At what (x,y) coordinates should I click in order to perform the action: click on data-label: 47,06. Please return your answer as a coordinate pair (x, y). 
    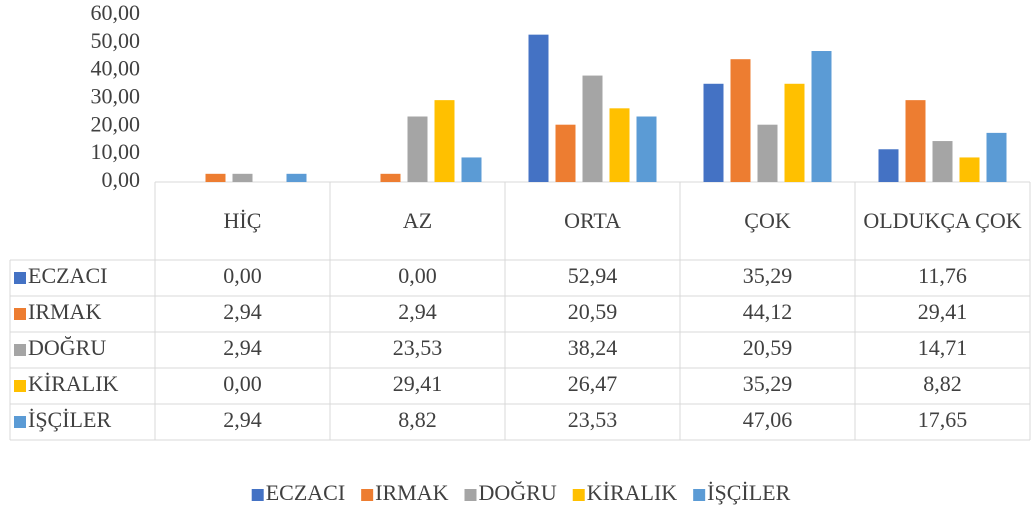
    Looking at the image, I should click on (768, 419).